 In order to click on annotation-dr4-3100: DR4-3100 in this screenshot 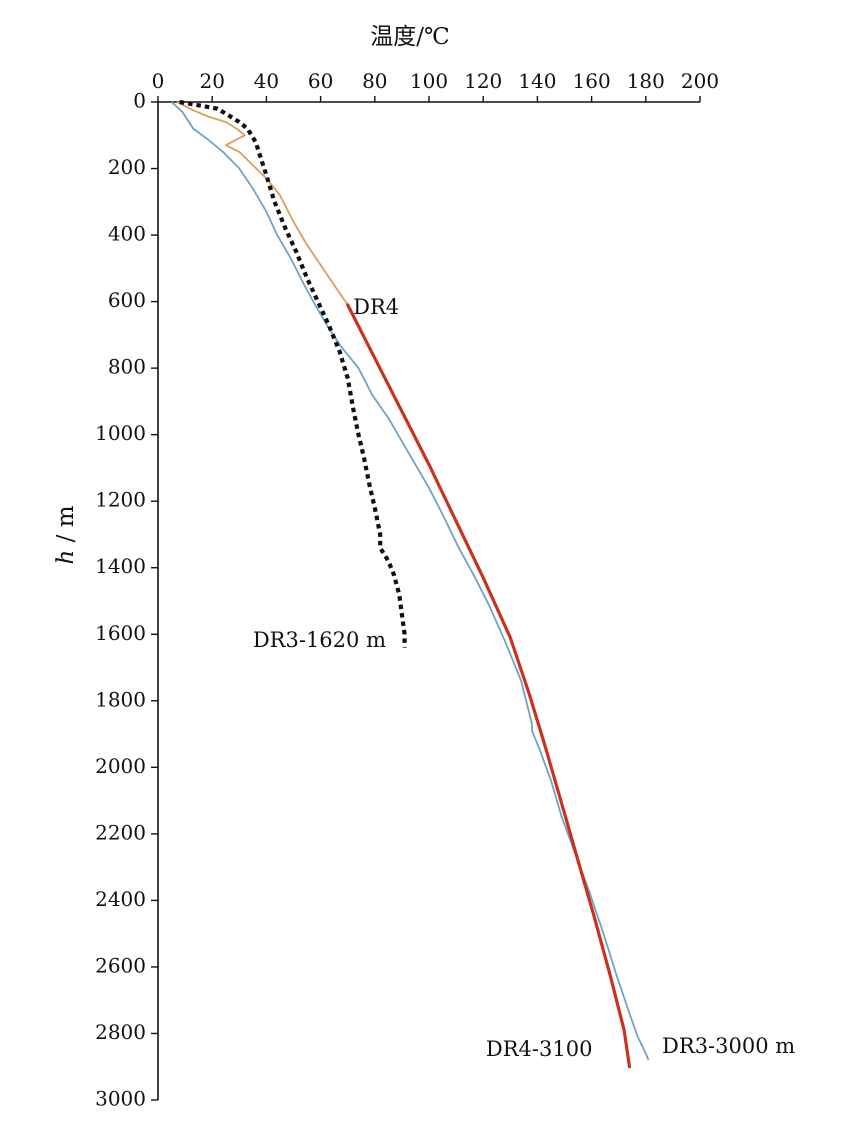, I will do `click(539, 1049)`.